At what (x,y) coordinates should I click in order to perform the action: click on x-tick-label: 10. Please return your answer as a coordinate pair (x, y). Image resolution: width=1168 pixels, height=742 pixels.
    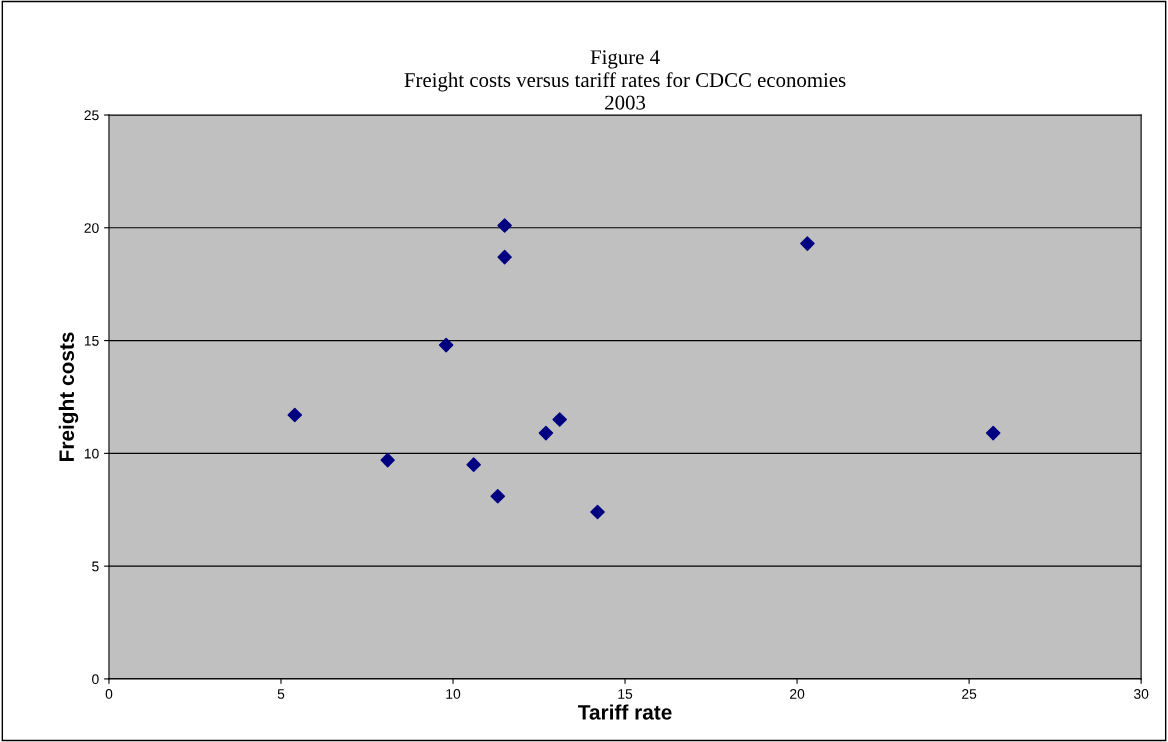
    Looking at the image, I should click on (453, 694).